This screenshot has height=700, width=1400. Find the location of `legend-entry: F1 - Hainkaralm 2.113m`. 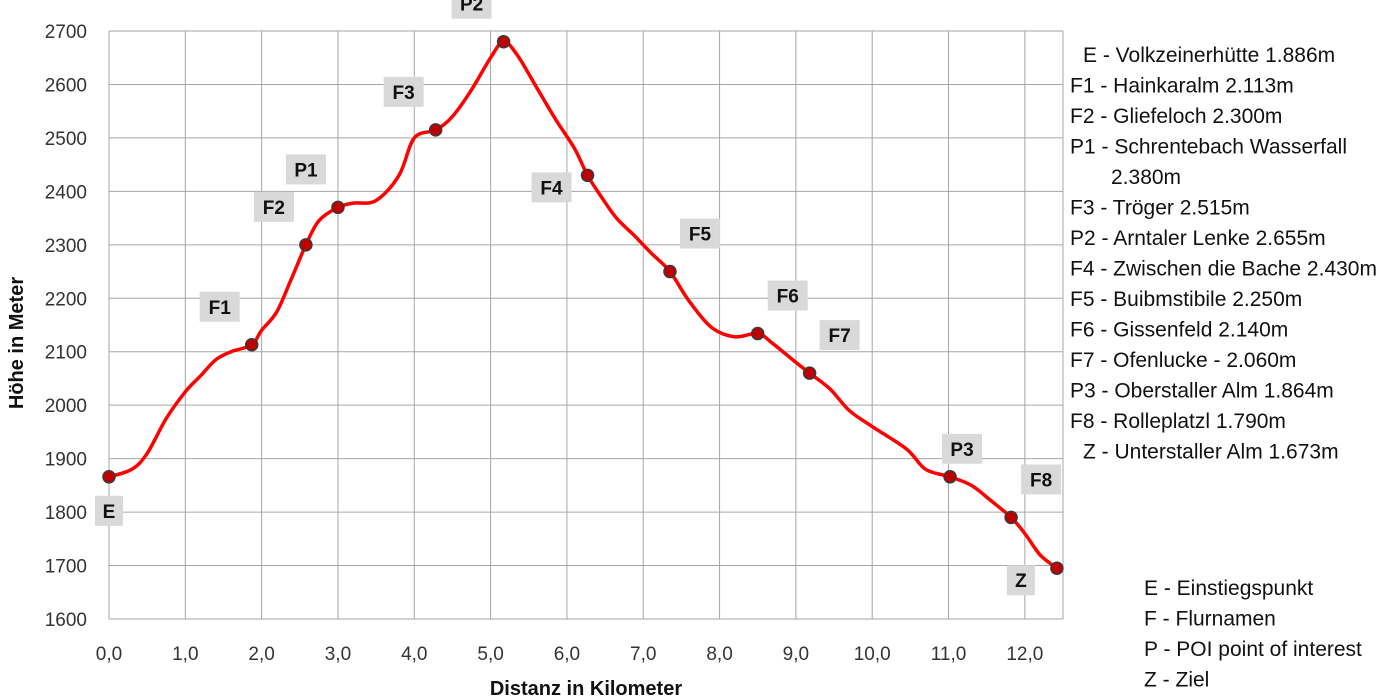

legend-entry: F1 - Hainkaralm 2.113m is located at coordinates (1182, 86).